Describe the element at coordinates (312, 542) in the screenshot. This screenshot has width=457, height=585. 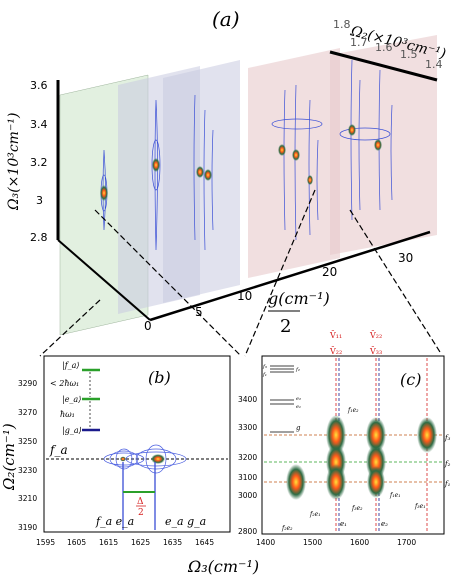
I see `c-x-tick-1: 1500` at that location.